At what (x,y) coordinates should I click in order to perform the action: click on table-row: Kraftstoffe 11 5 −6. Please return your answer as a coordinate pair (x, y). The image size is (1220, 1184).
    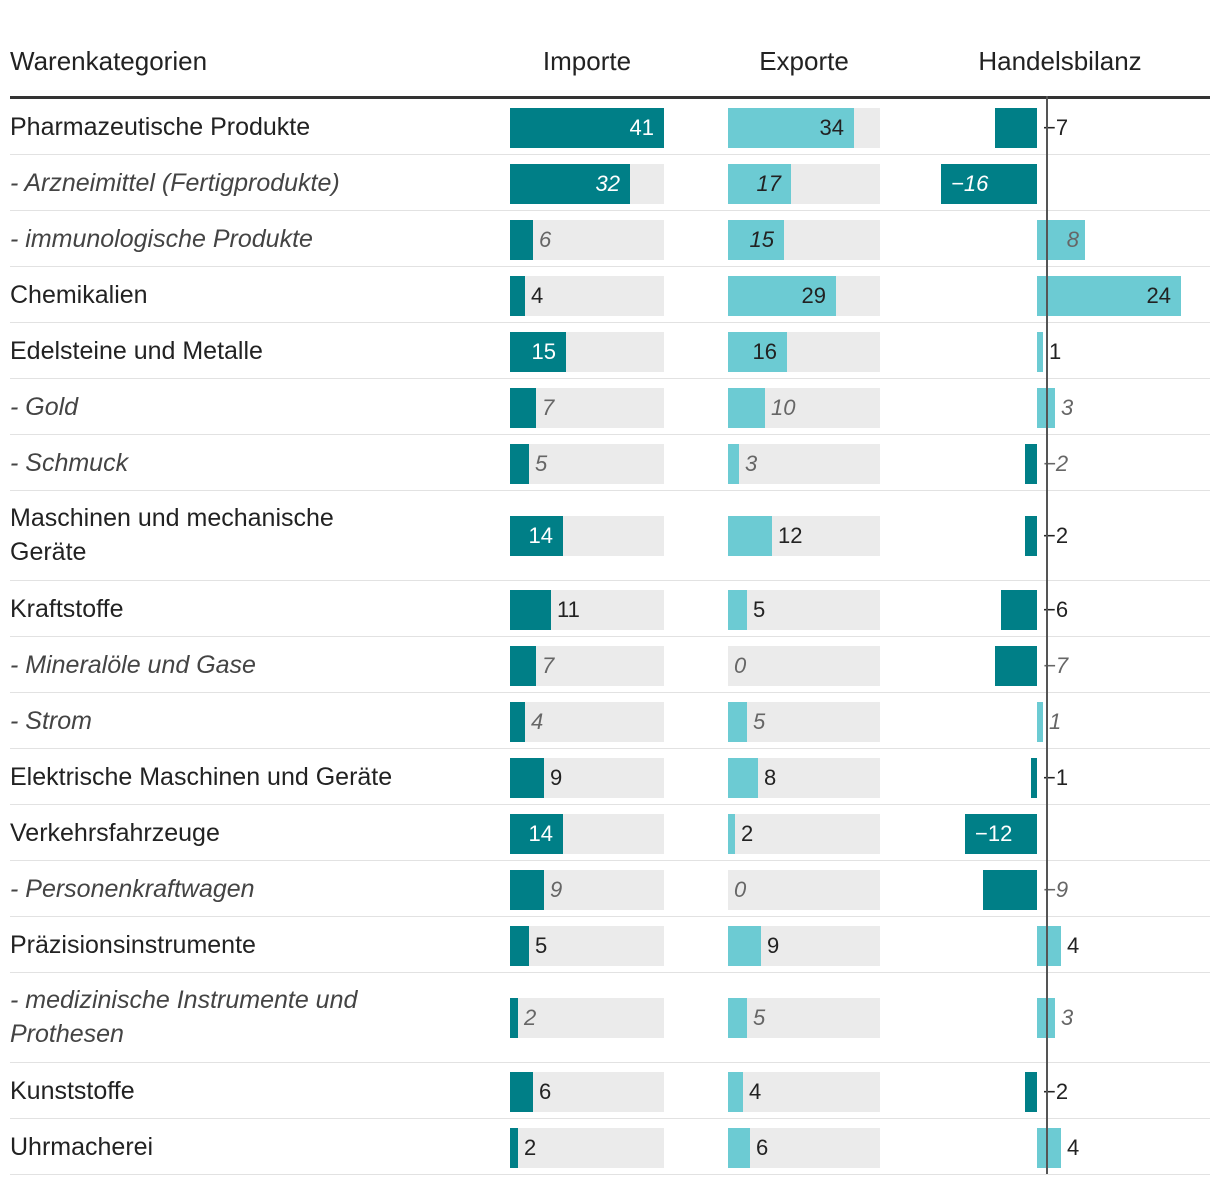
    Looking at the image, I should click on (610, 609).